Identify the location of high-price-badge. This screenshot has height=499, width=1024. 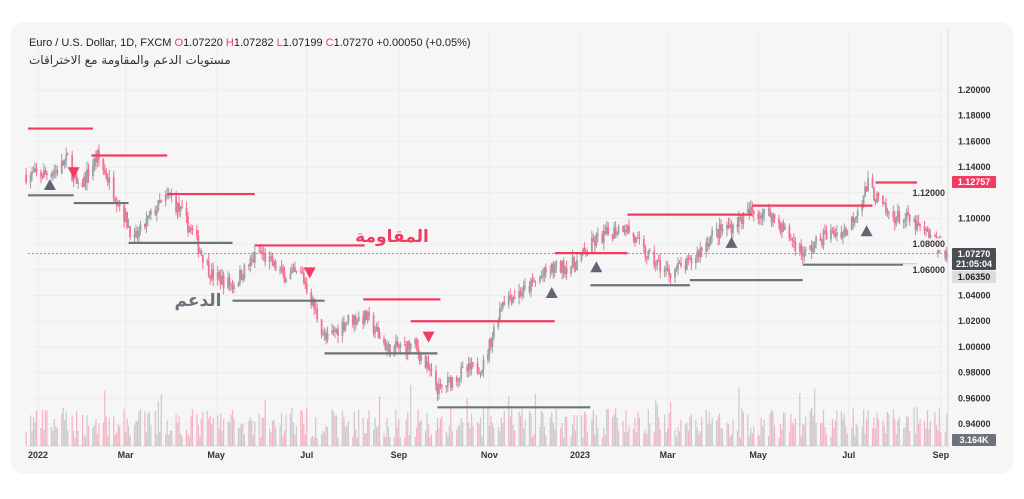
(974, 182).